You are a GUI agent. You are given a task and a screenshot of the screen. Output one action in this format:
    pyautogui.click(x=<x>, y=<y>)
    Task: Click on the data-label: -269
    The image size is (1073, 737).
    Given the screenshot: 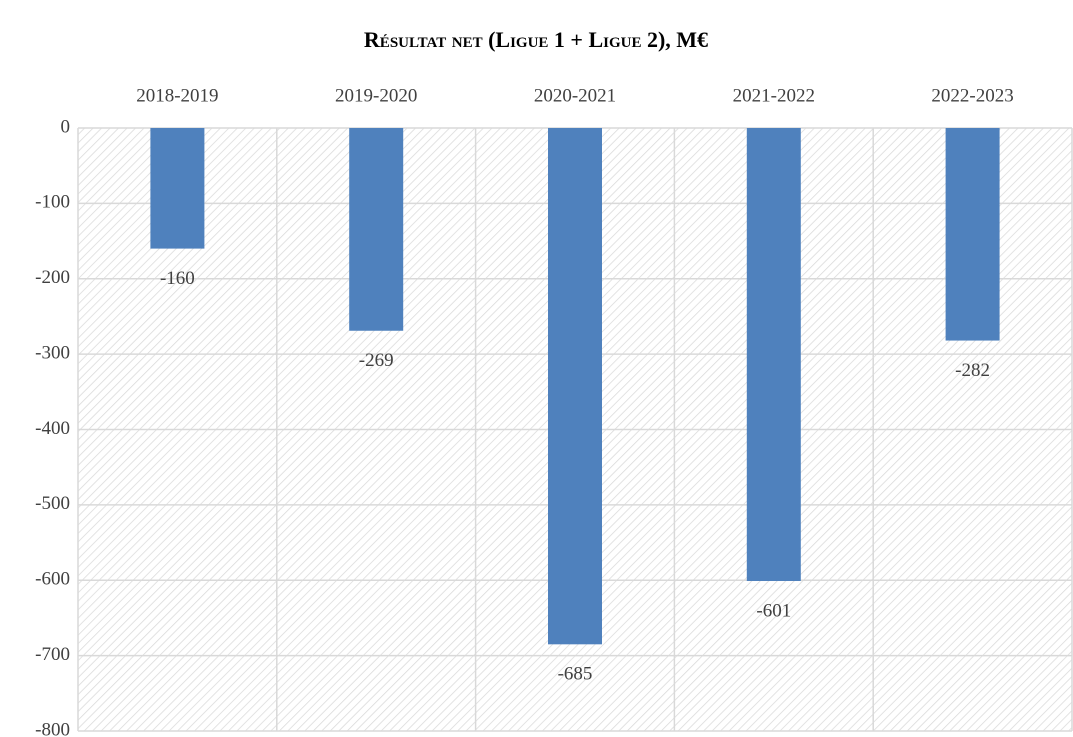 What is the action you would take?
    pyautogui.click(x=376, y=360)
    